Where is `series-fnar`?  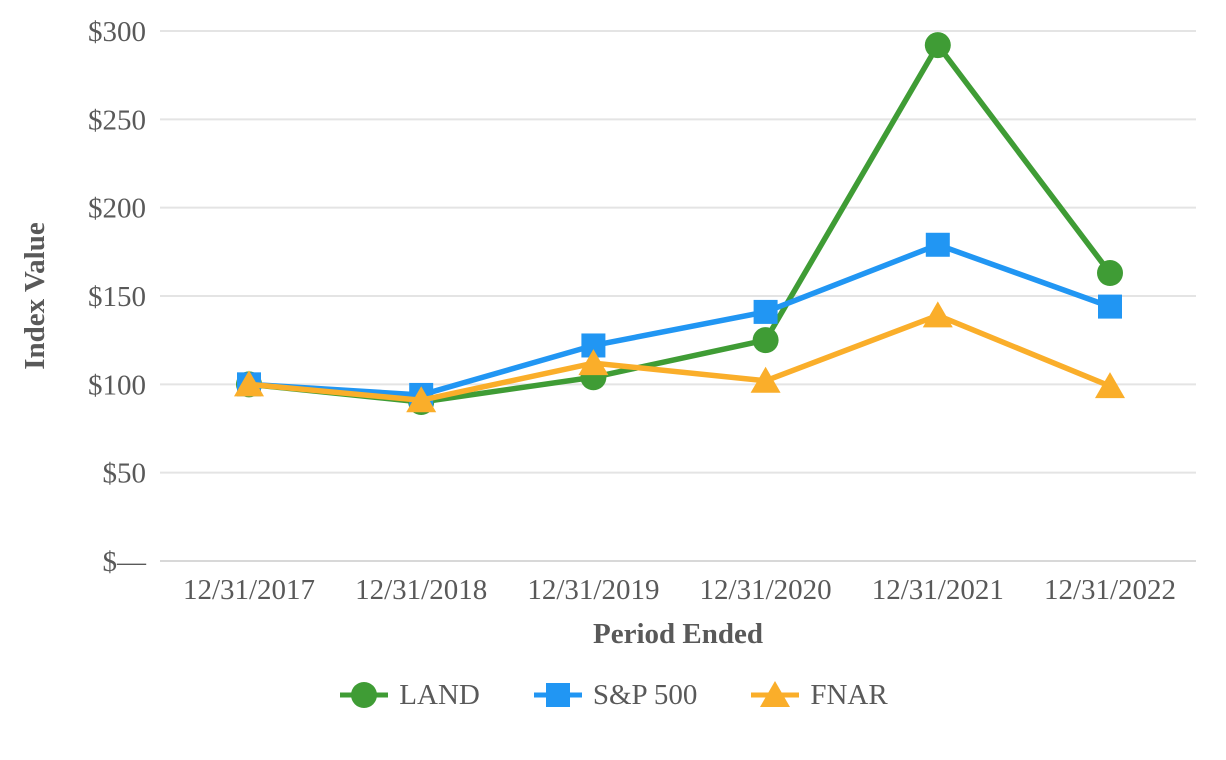 series-fnar is located at coordinates (679, 357).